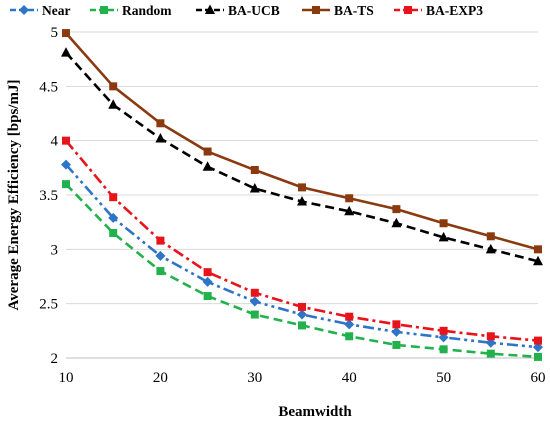 This screenshot has width=550, height=424. What do you see at coordinates (48, 87) in the screenshot?
I see `y-tick-label: 4.5` at bounding box center [48, 87].